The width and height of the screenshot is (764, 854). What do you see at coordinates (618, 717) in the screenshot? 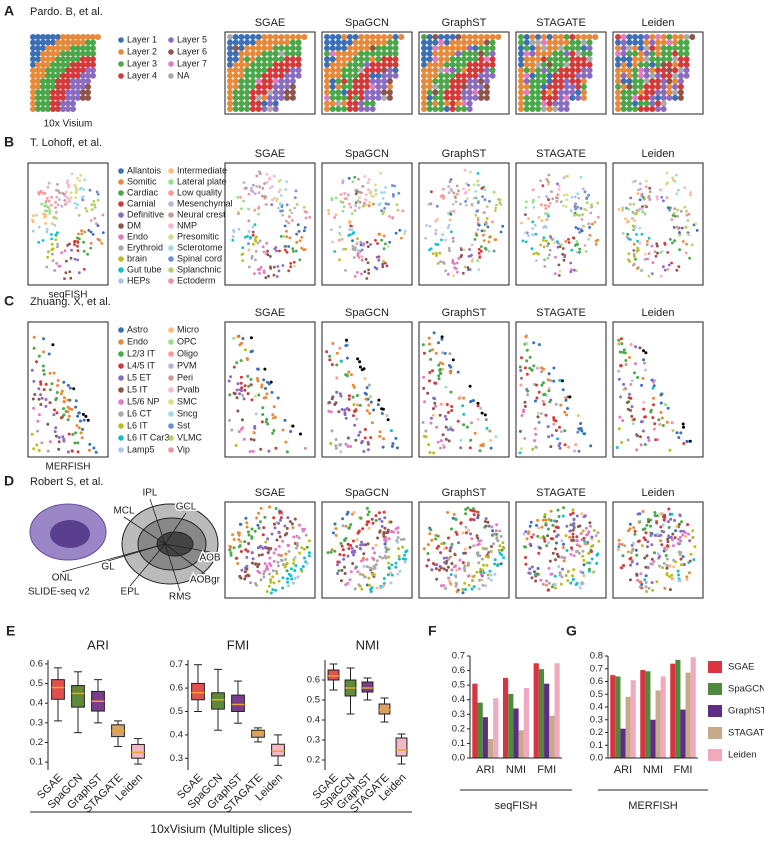
I see `bar` at bounding box center [618, 717].